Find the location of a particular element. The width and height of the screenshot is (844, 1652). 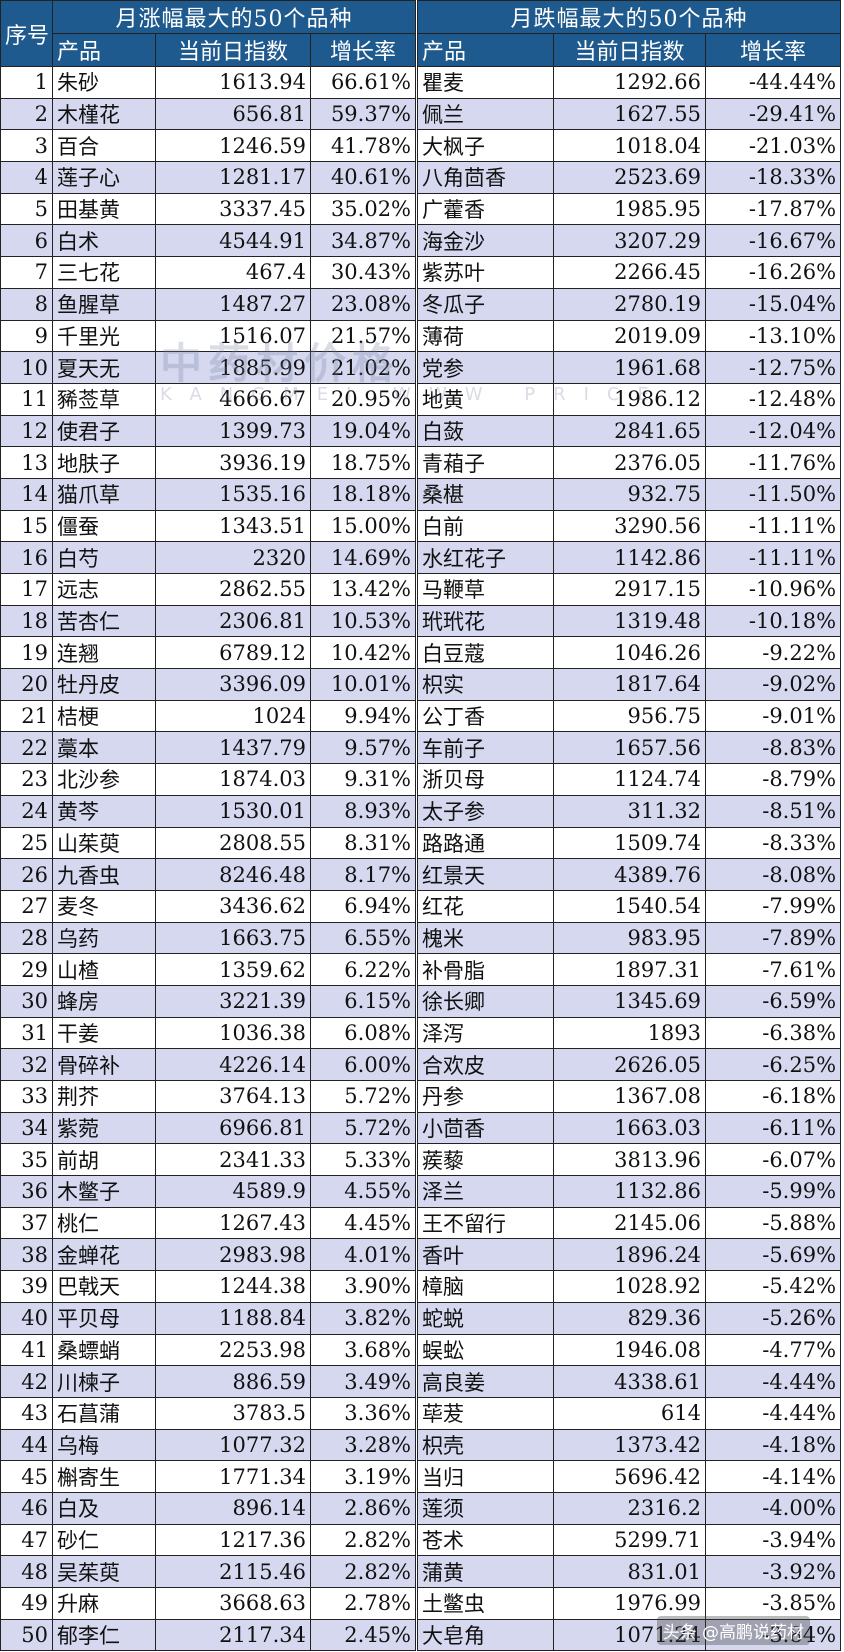

fall-current-index: 1018.04 is located at coordinates (630, 146).